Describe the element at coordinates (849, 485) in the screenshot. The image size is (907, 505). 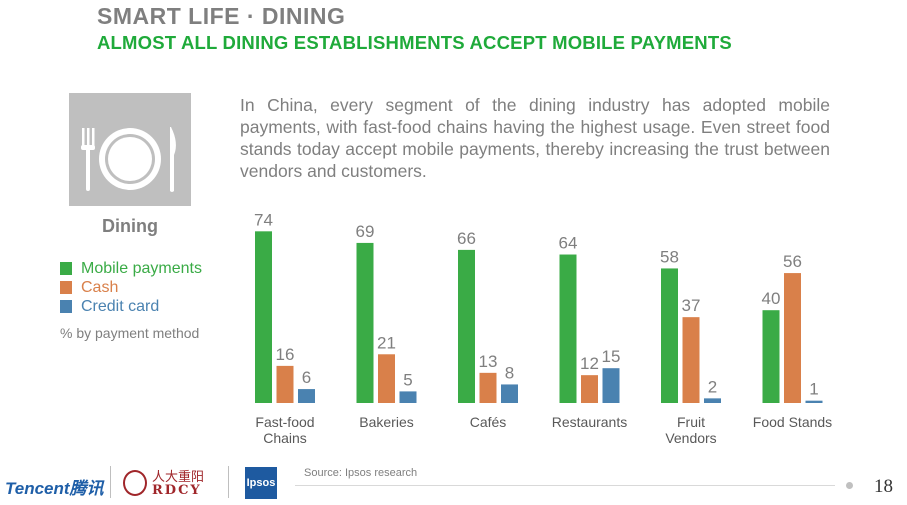
I see `footer-dot` at that location.